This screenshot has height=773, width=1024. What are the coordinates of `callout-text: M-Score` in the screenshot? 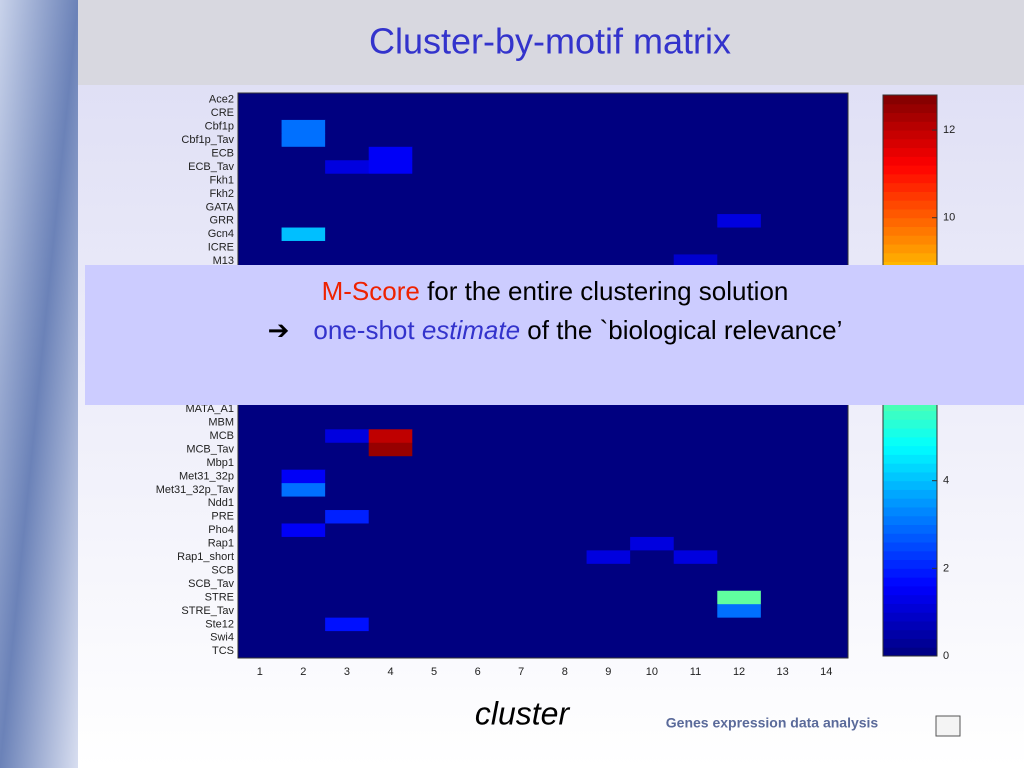 It's located at (371, 291).